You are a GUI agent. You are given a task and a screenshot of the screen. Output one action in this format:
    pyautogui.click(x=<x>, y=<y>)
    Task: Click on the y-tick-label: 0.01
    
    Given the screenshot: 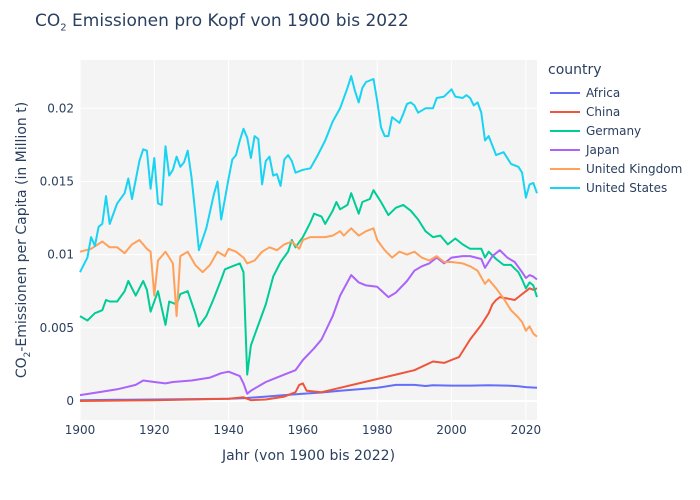 What is the action you would take?
    pyautogui.click(x=60, y=255)
    